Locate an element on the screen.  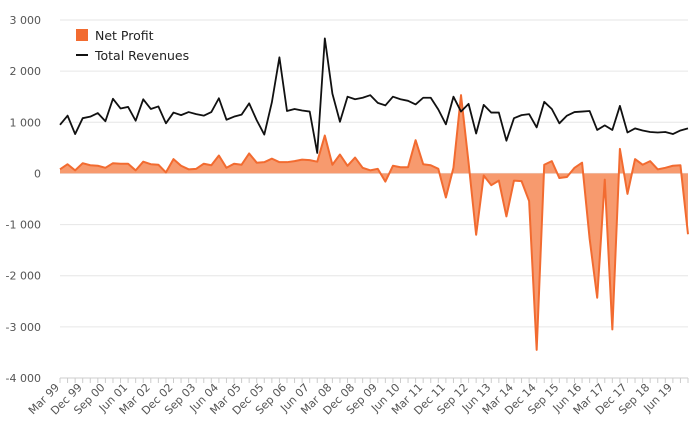
y-tick-label: -3 000 is located at coordinates (23, 327).